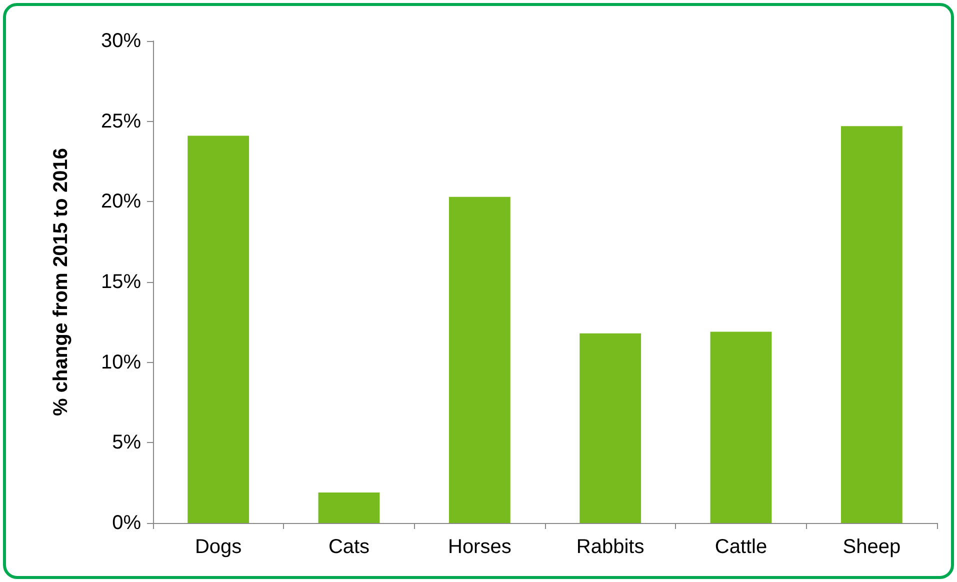 Image resolution: width=957 pixels, height=582 pixels. I want to click on x-tick-label: Sheep, so click(871, 547).